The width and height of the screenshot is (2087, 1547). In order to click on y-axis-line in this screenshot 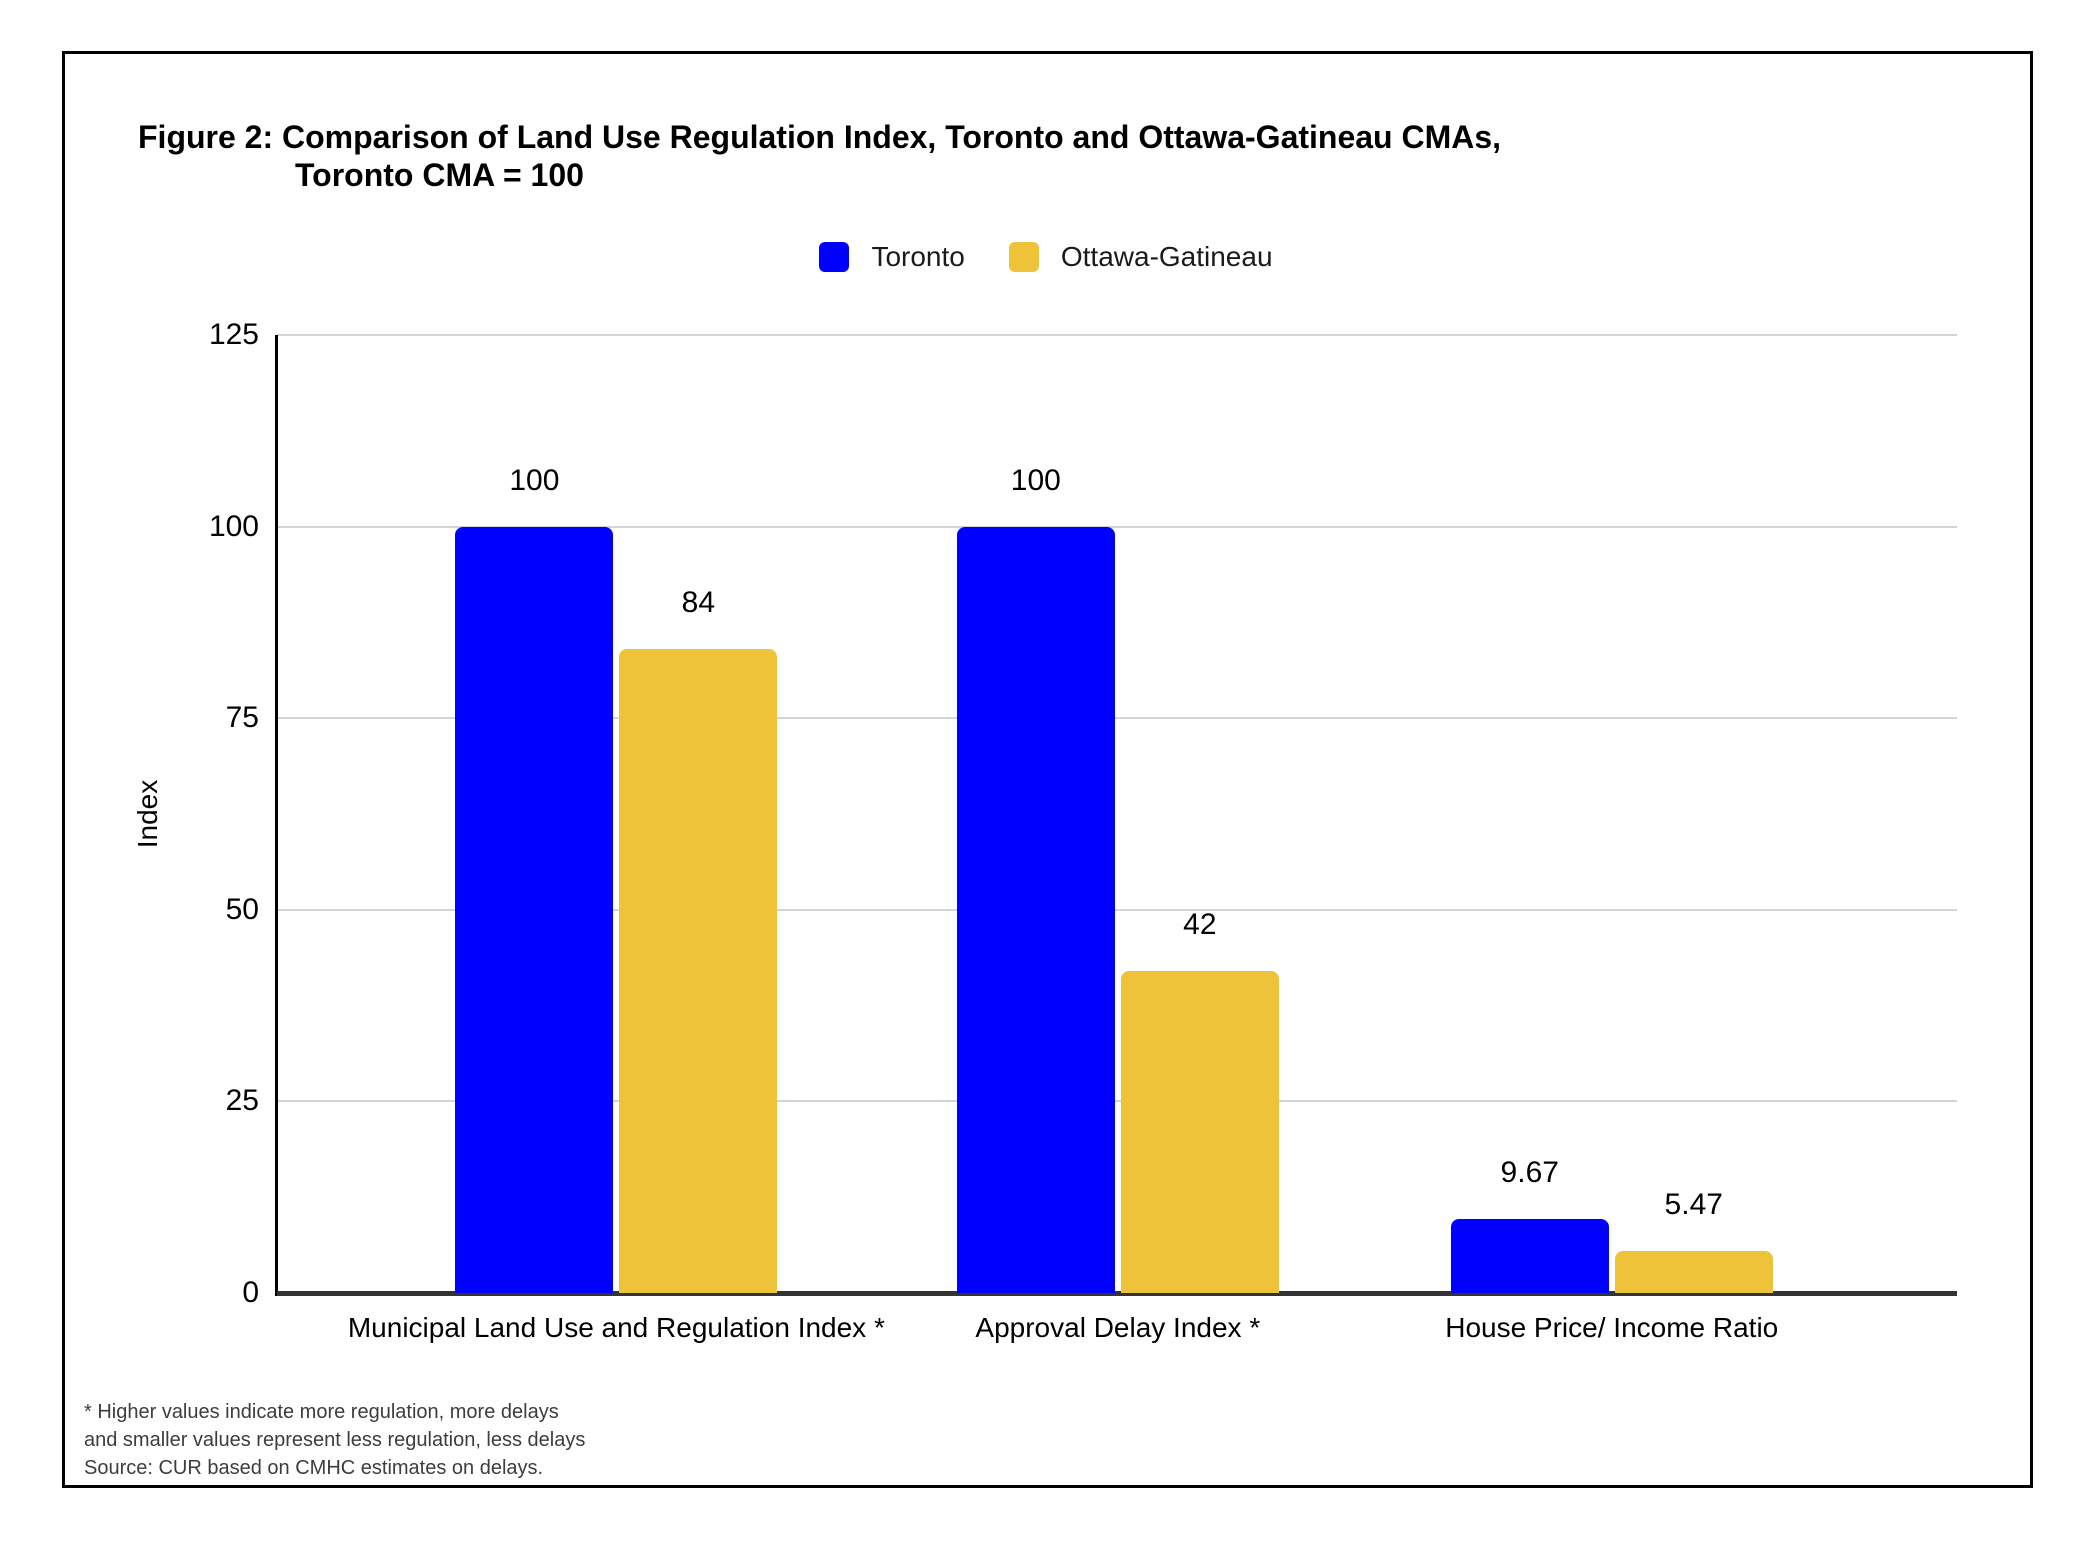, I will do `click(276, 815)`.